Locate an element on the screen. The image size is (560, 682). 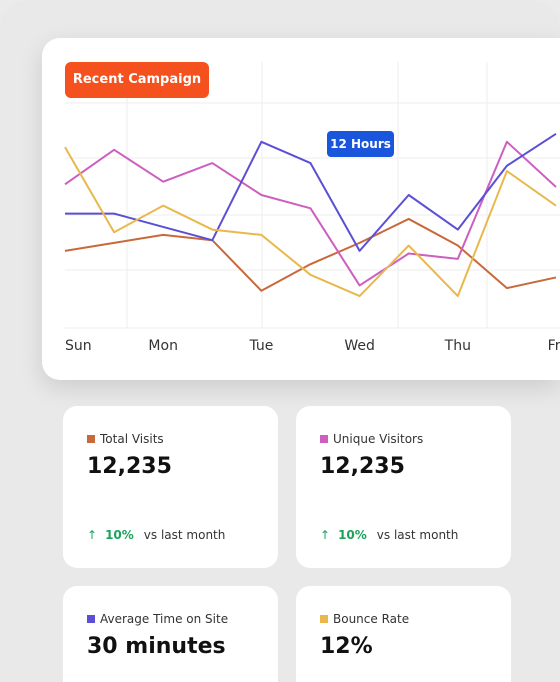
campaign-badge: Recent Campaign is located at coordinates (137, 80).